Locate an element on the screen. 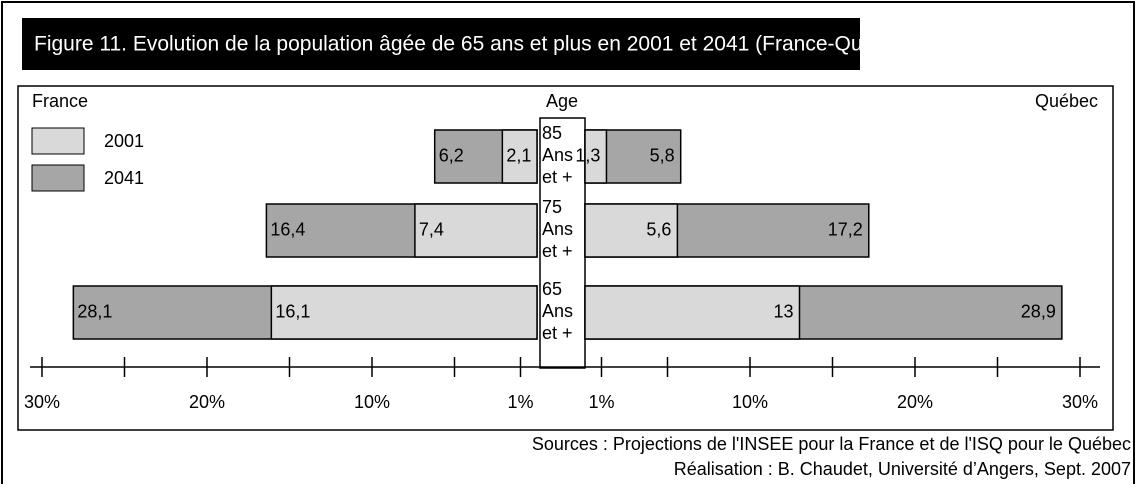 This screenshot has width=1136, height=489. legend-label: 2041 is located at coordinates (124, 178).